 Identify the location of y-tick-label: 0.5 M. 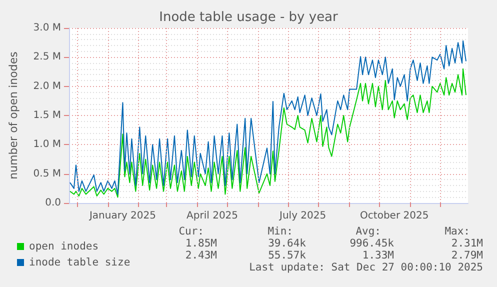
(47, 174).